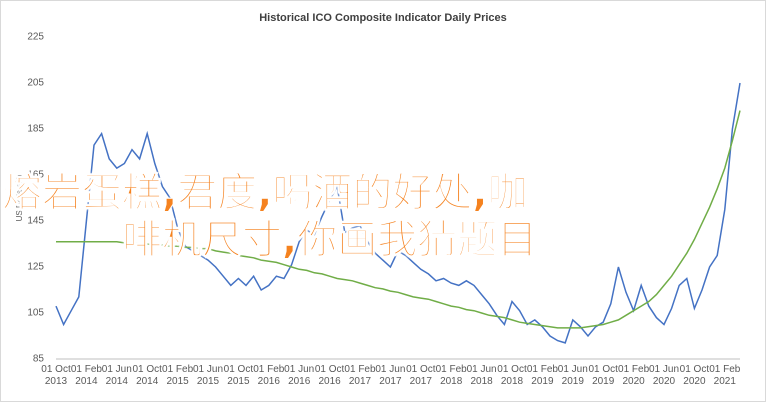 Image resolution: width=766 pixels, height=402 pixels. I want to click on x-tick-label: 01 Oct 2017, so click(421, 375).